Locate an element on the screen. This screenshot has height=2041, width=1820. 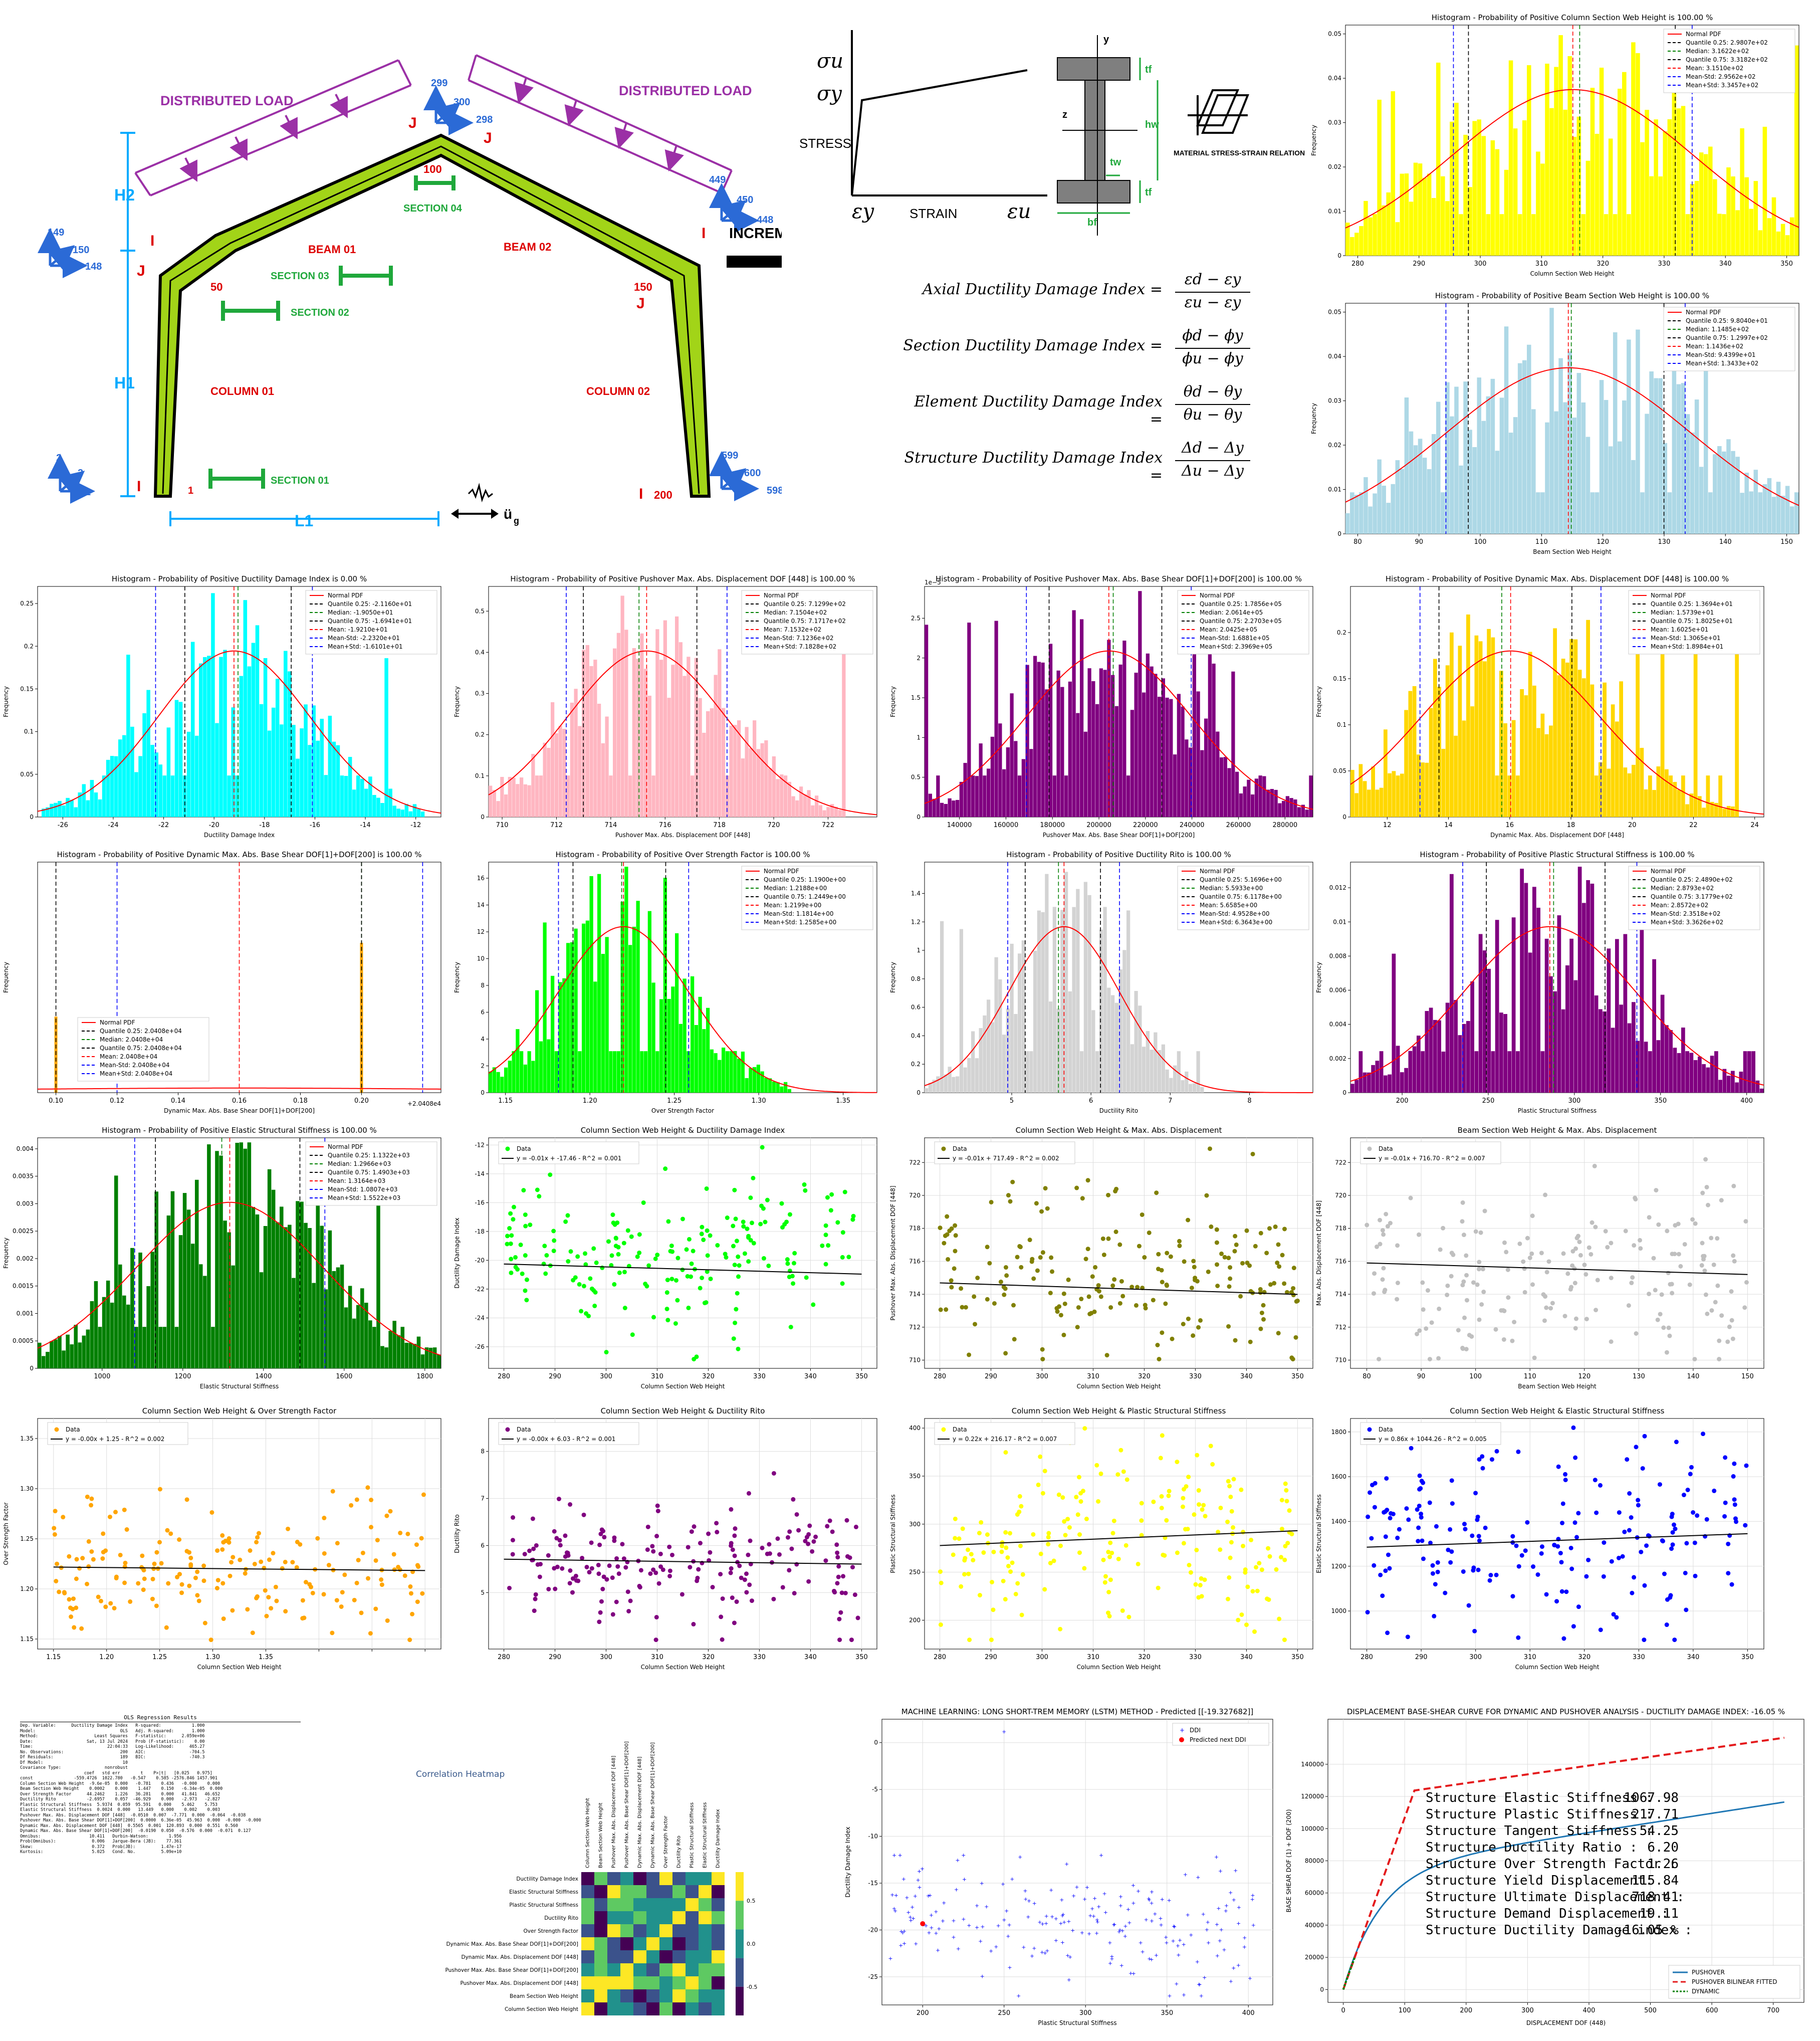
y-tick-label: 718 is located at coordinates (1340, 1228).